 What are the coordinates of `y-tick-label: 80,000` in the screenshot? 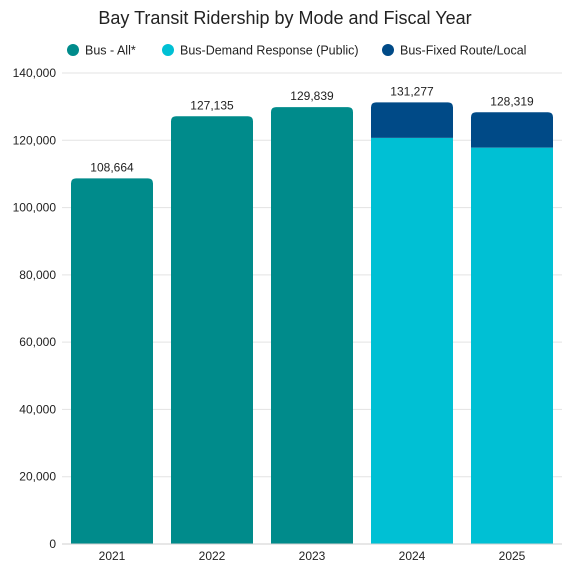 It's located at (37, 275).